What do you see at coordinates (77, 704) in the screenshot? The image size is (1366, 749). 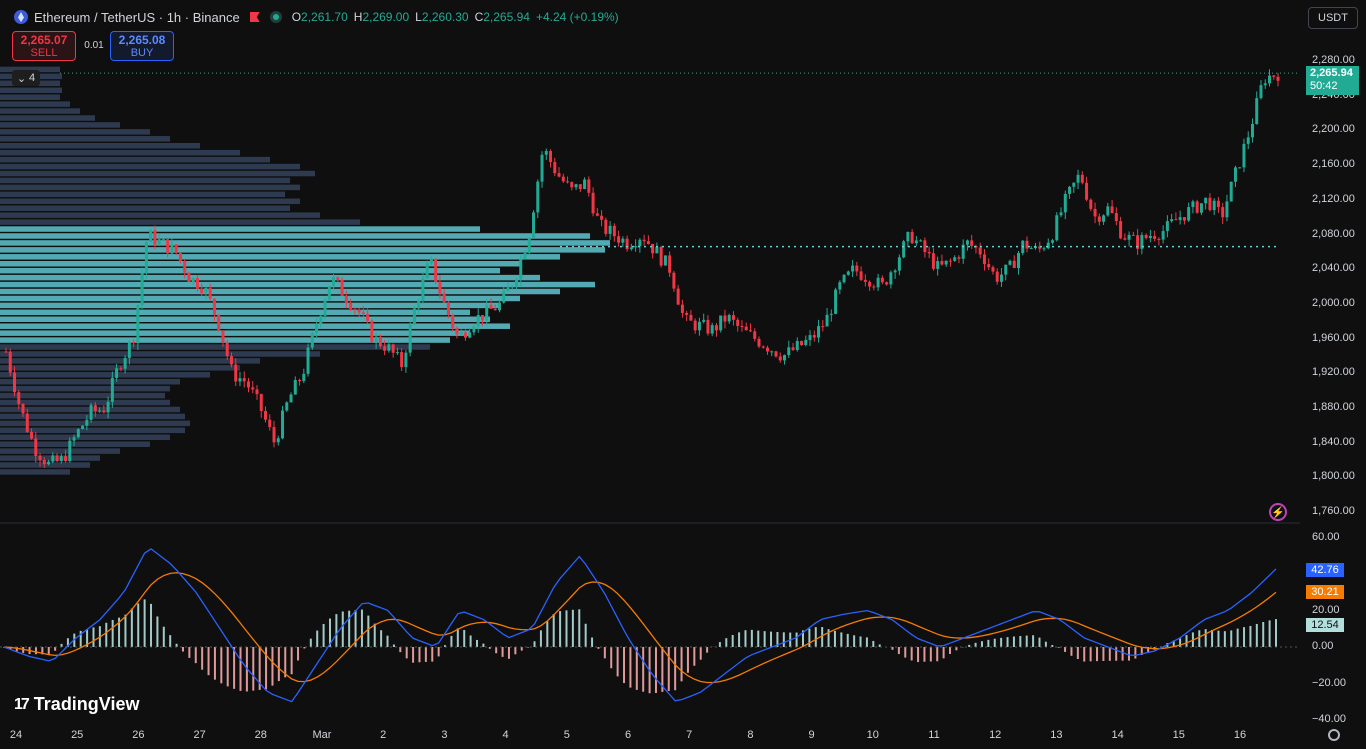 I see `tradingview-logo: 17 TradingView` at bounding box center [77, 704].